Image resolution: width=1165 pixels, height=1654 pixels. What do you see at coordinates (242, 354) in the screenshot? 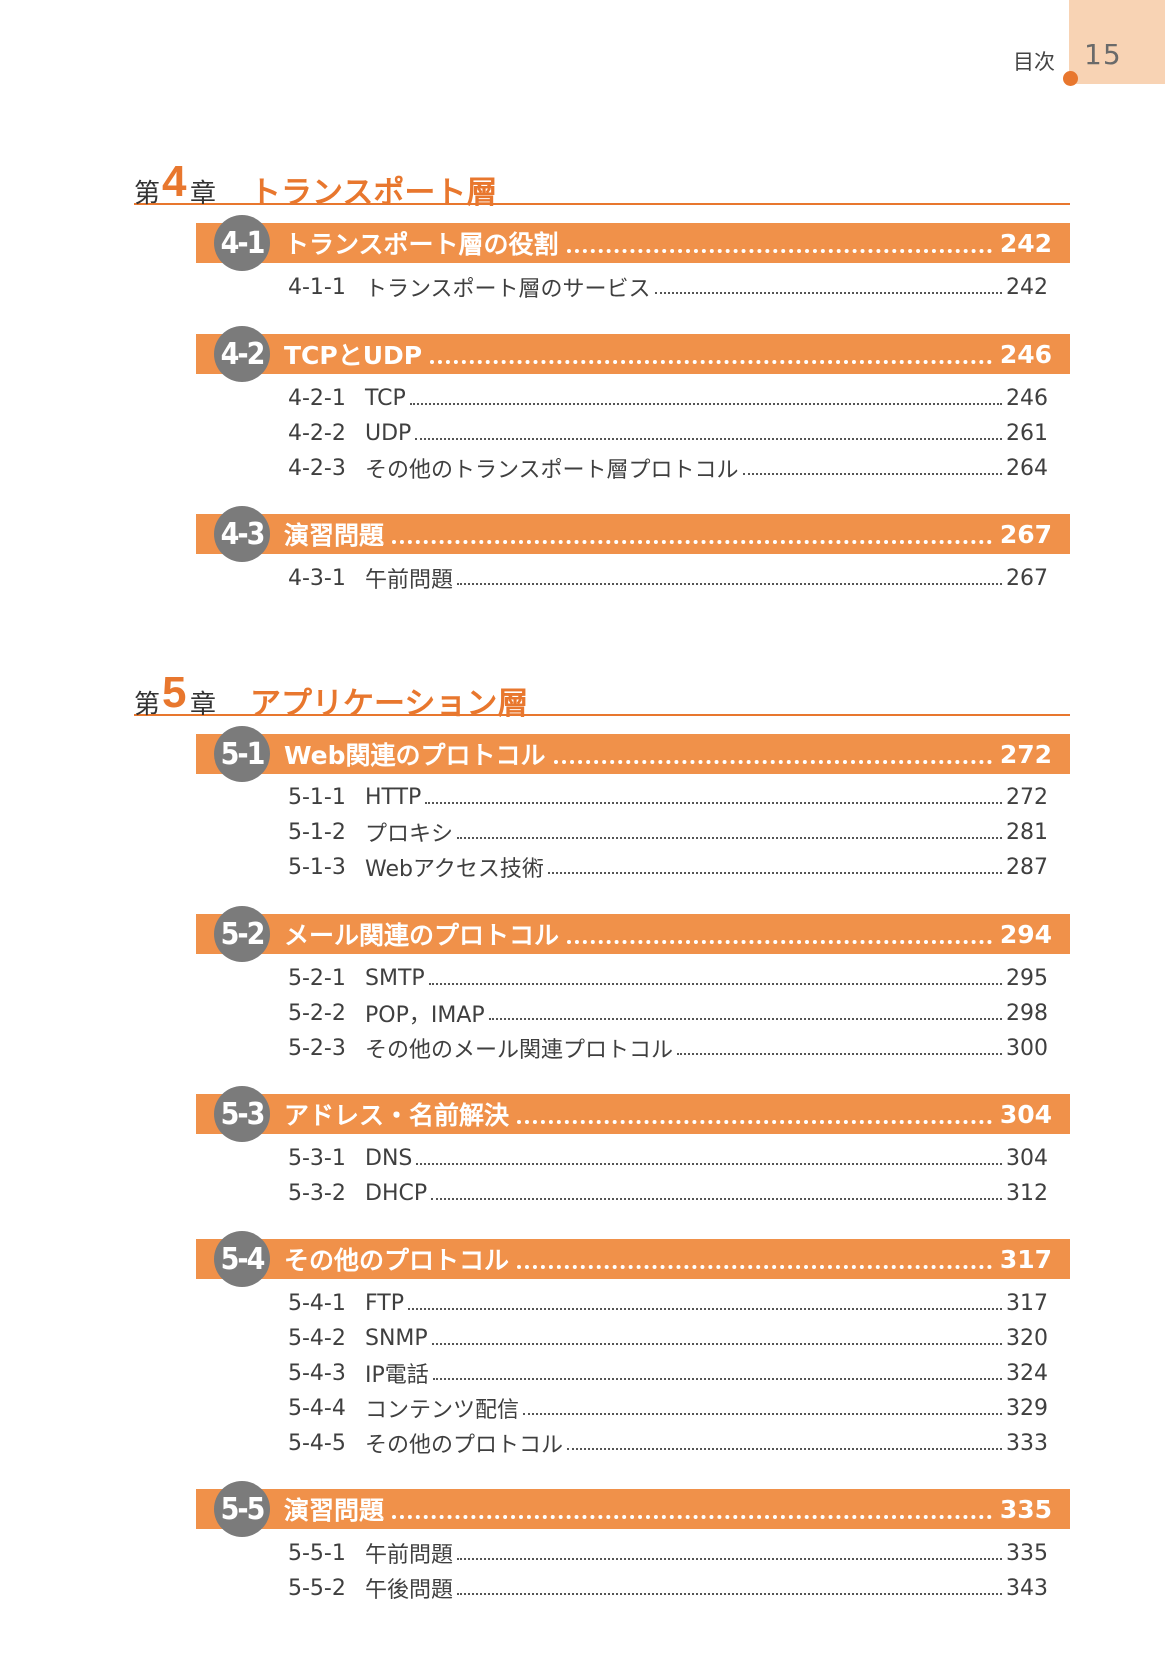
I see `section-badge: 4-2` at bounding box center [242, 354].